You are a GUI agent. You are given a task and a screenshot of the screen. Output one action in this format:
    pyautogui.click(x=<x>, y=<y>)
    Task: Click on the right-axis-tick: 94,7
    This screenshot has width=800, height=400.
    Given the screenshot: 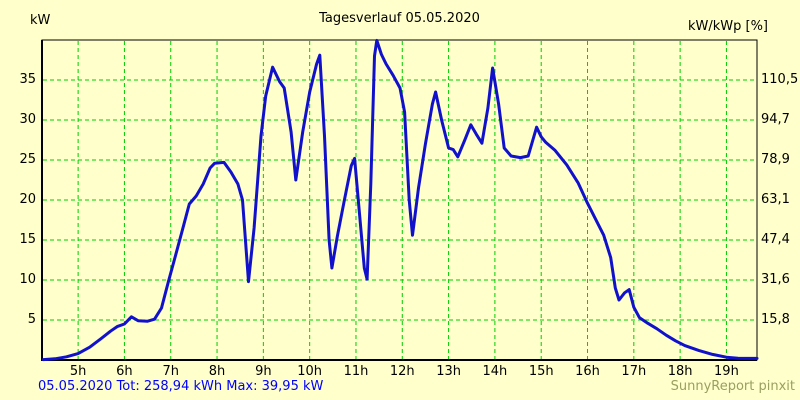 What is the action you would take?
    pyautogui.click(x=775, y=119)
    